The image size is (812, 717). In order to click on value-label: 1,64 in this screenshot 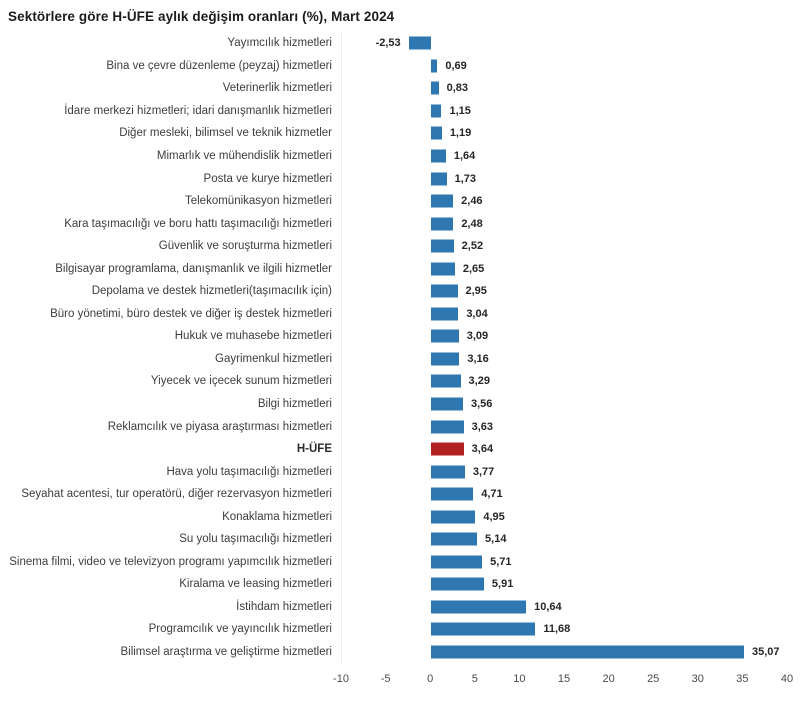, I will do `click(464, 156)`.